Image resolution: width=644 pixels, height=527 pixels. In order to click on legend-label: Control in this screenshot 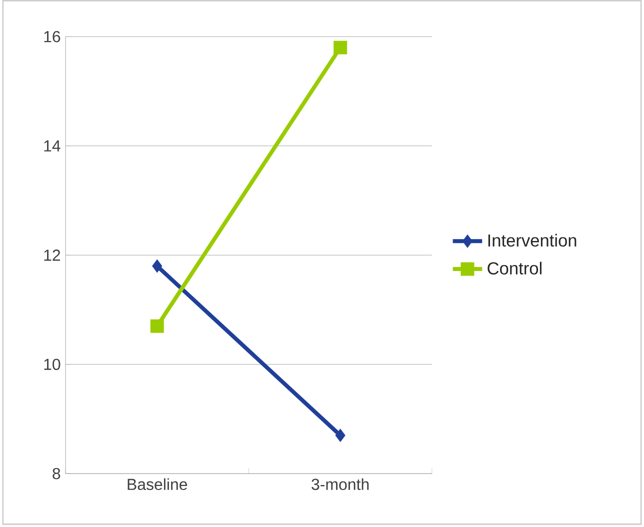, I will do `click(515, 268)`.